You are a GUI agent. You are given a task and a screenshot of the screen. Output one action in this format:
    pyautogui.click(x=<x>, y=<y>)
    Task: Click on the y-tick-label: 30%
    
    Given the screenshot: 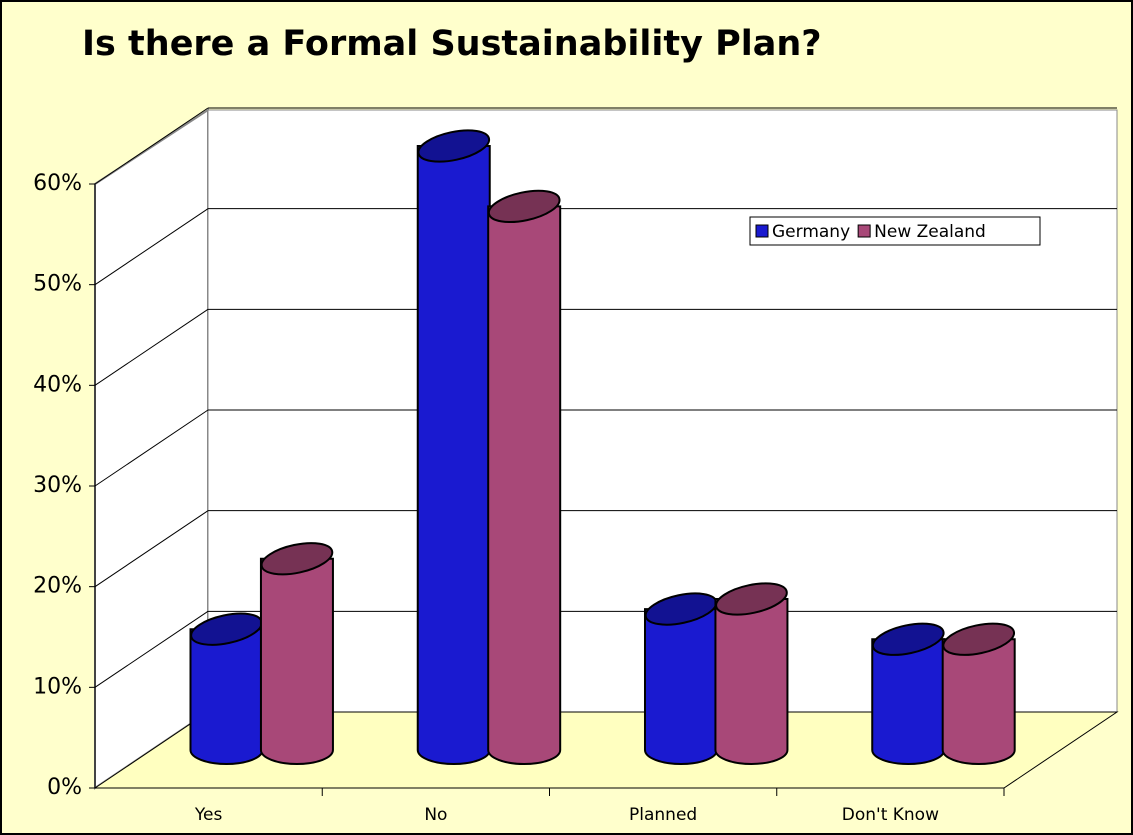 What is the action you would take?
    pyautogui.click(x=57, y=485)
    